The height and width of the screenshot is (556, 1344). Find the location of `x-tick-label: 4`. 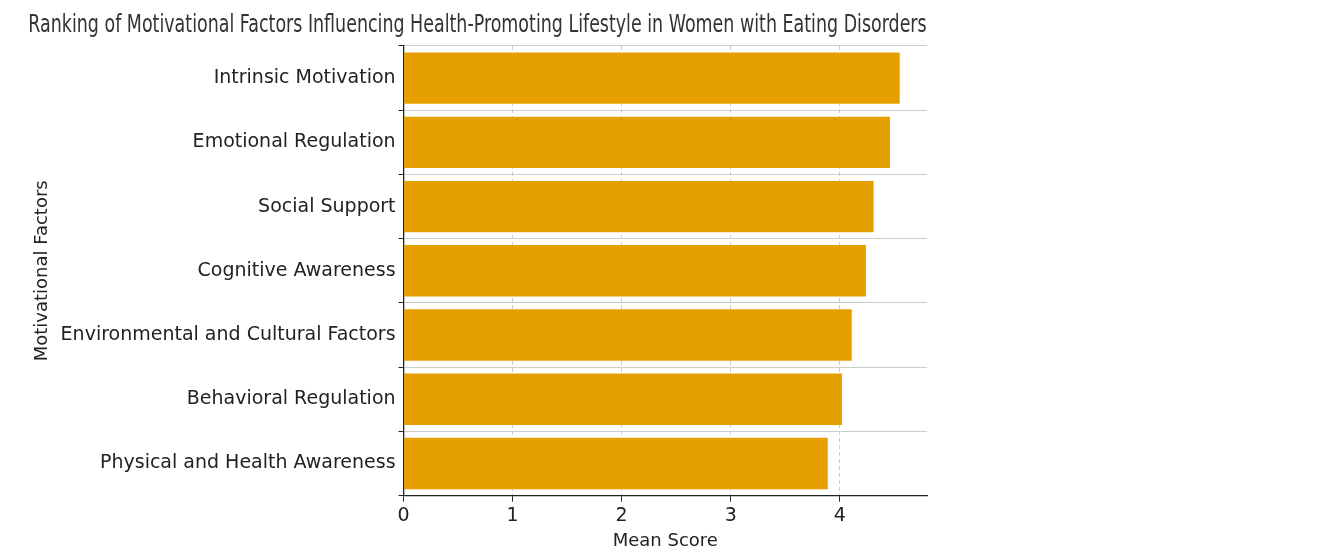

x-tick-label: 4 is located at coordinates (839, 513).